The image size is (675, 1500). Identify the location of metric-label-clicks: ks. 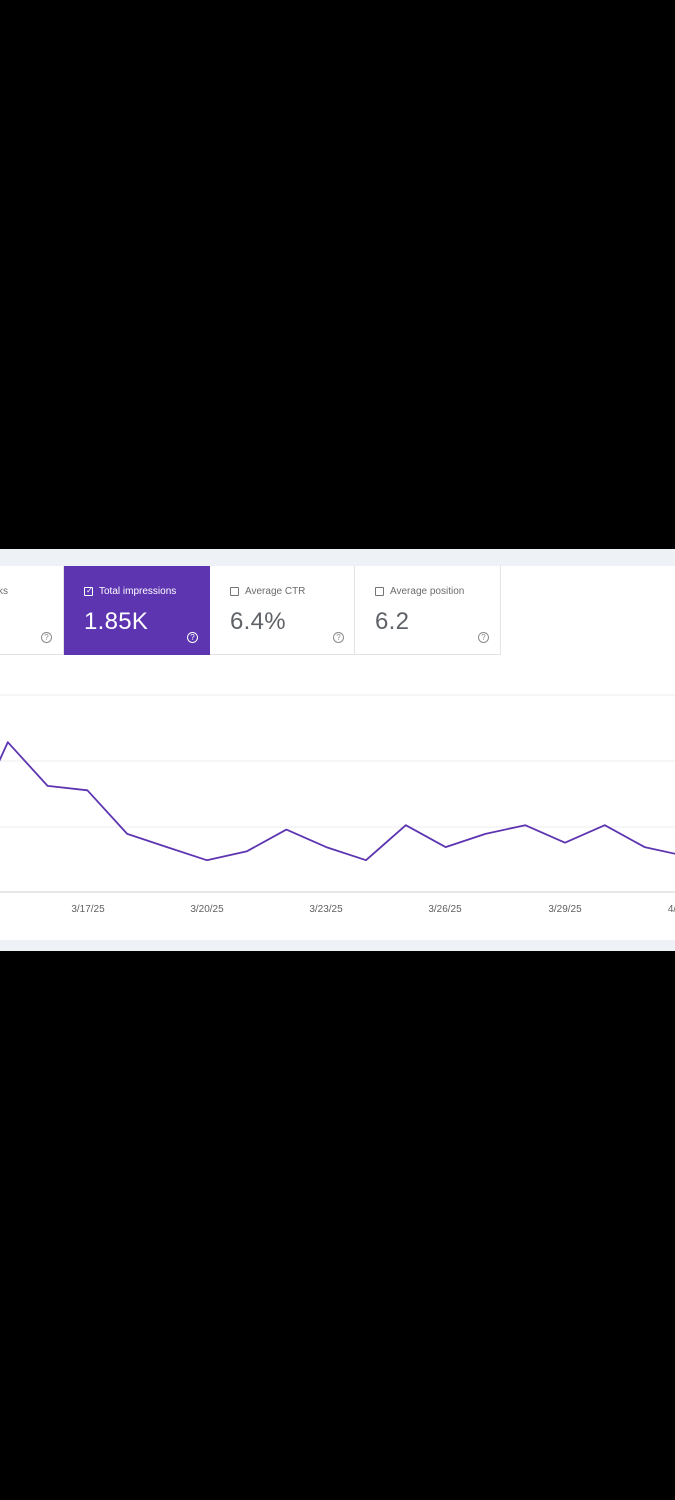
(4, 591).